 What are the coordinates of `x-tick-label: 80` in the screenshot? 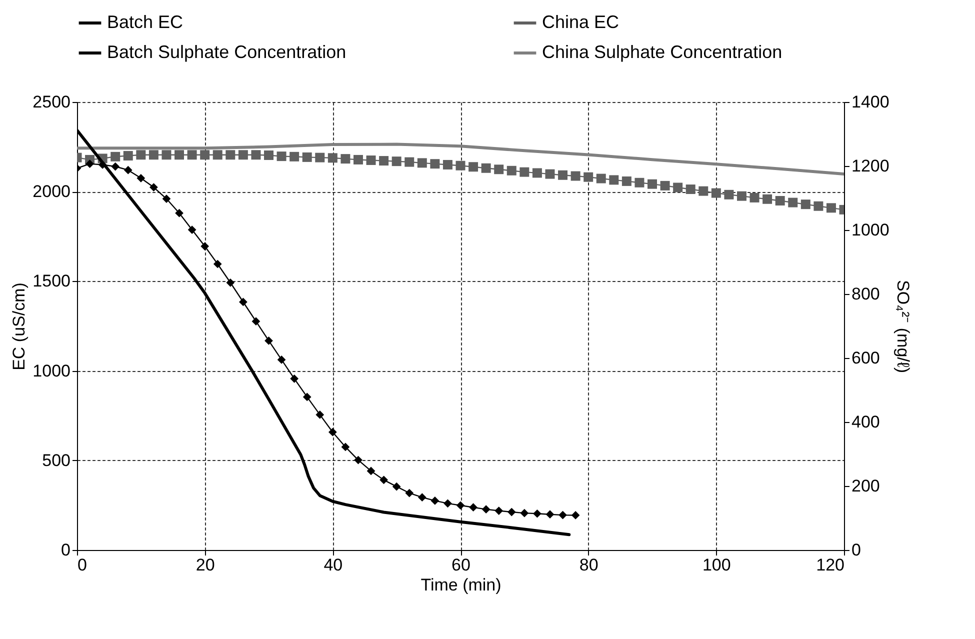 It's located at (588, 565).